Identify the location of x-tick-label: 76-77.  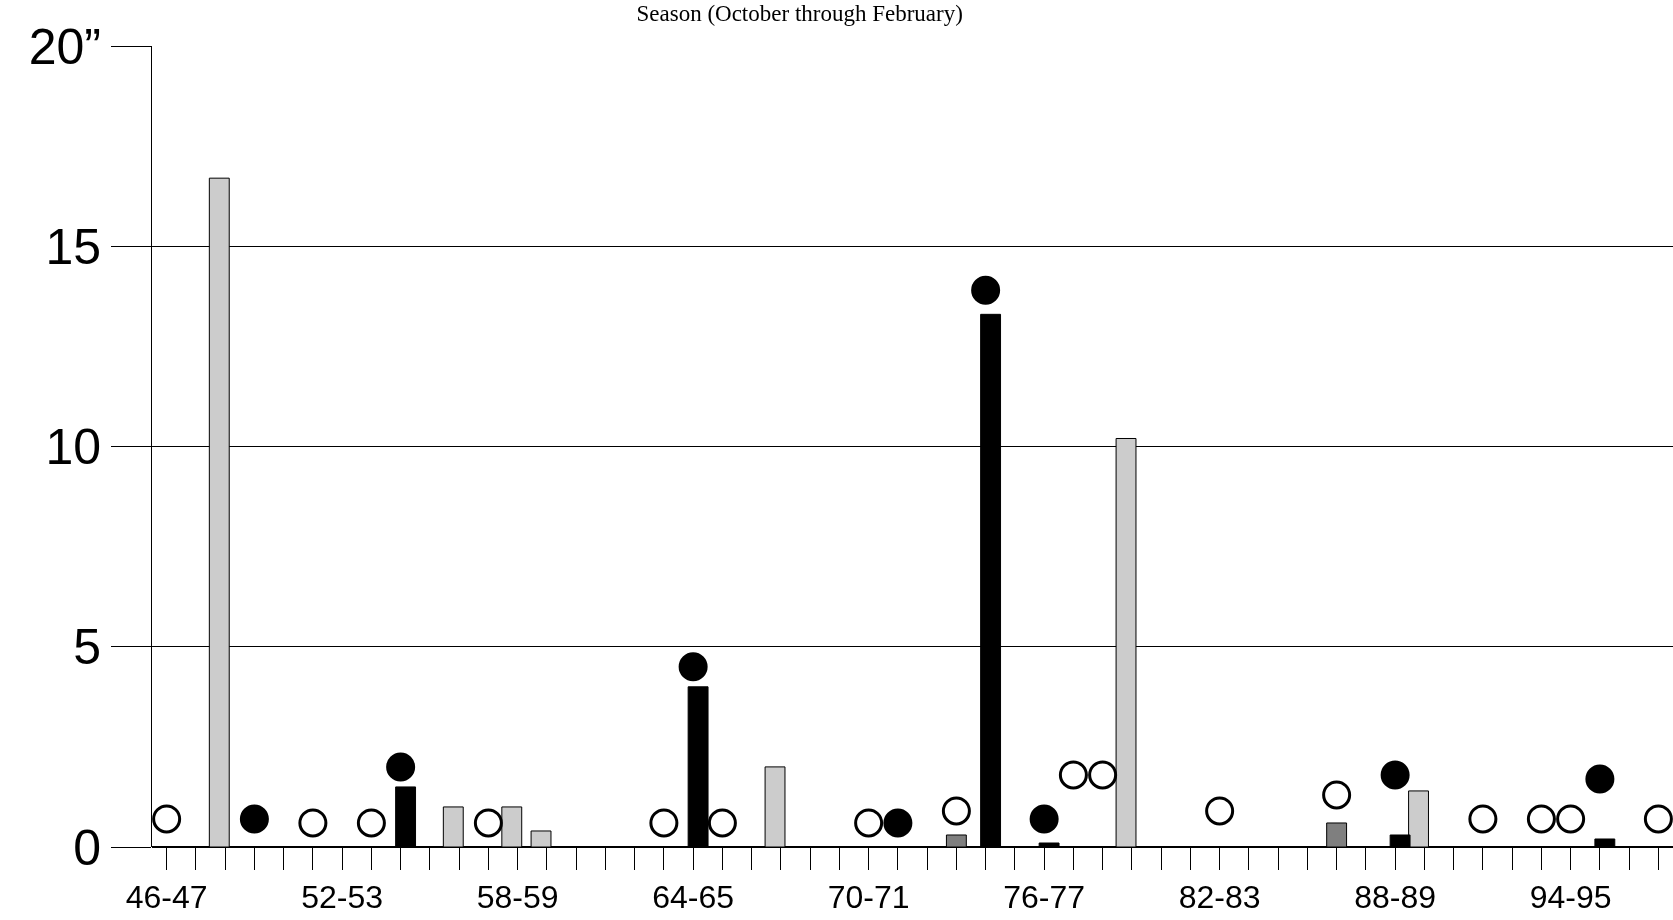
(1044, 897).